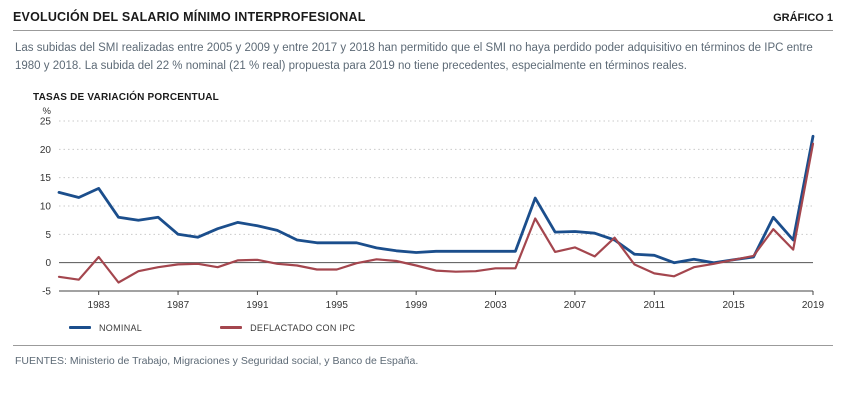  What do you see at coordinates (46, 178) in the screenshot?
I see `y-tick-label: 15` at bounding box center [46, 178].